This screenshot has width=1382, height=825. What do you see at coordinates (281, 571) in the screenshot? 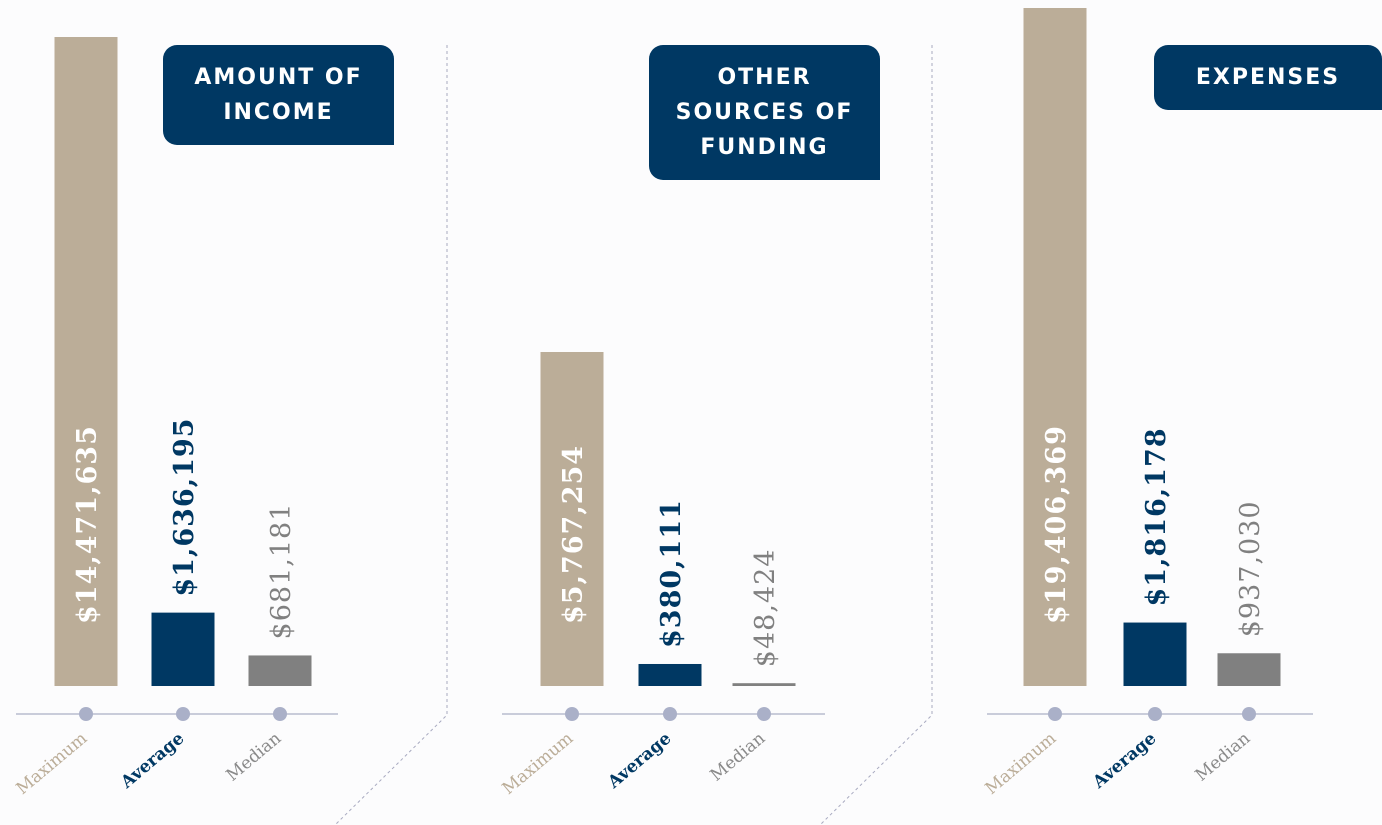
I see `value-label: $681,181` at bounding box center [281, 571].